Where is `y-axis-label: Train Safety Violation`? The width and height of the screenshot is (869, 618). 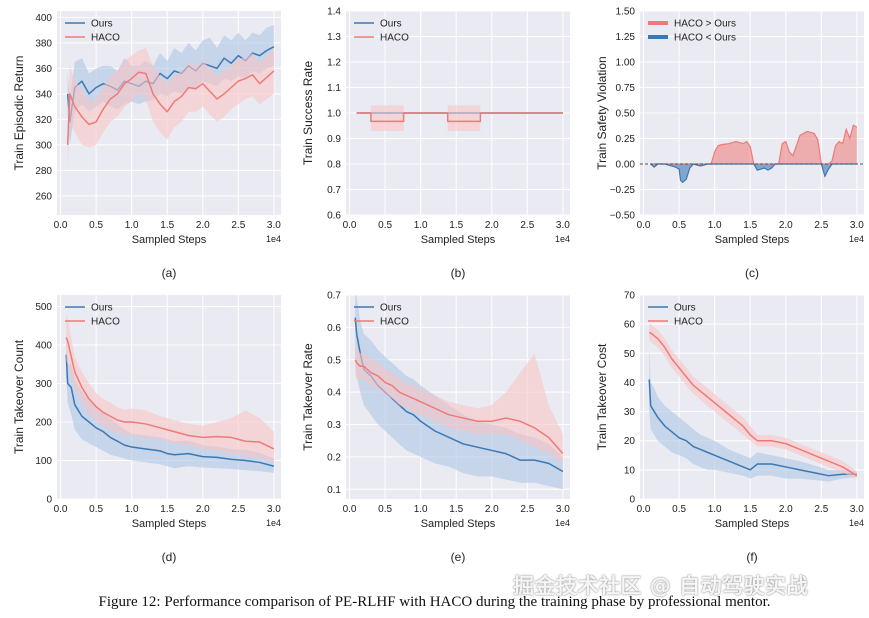
y-axis-label: Train Safety Violation is located at coordinates (602, 112).